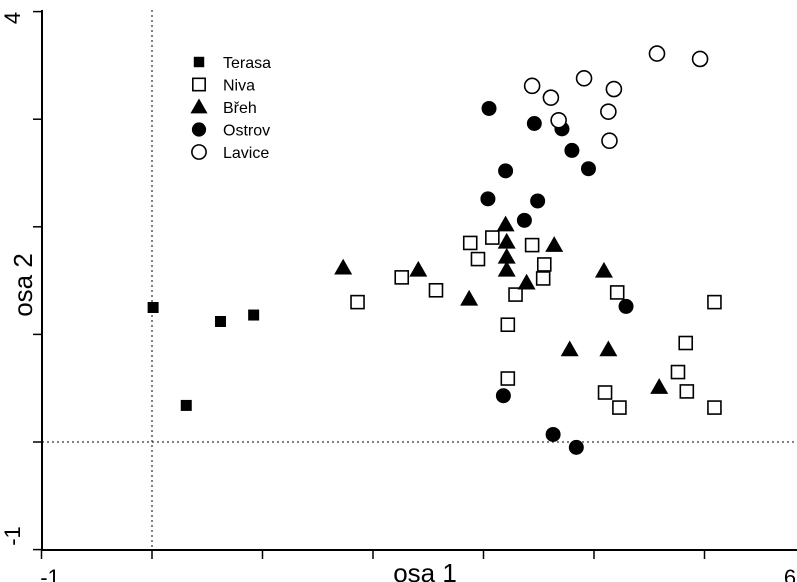  What do you see at coordinates (199, 152) in the screenshot?
I see `legend-marker-lavice` at bounding box center [199, 152].